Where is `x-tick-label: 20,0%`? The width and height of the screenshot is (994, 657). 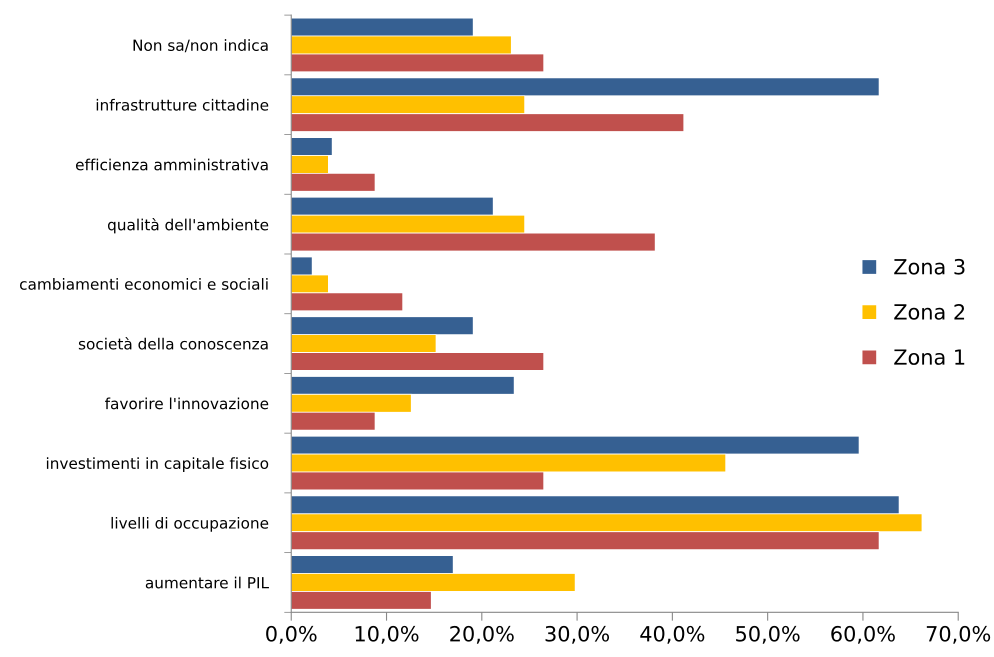 x-tick-label: 20,0% is located at coordinates (482, 635).